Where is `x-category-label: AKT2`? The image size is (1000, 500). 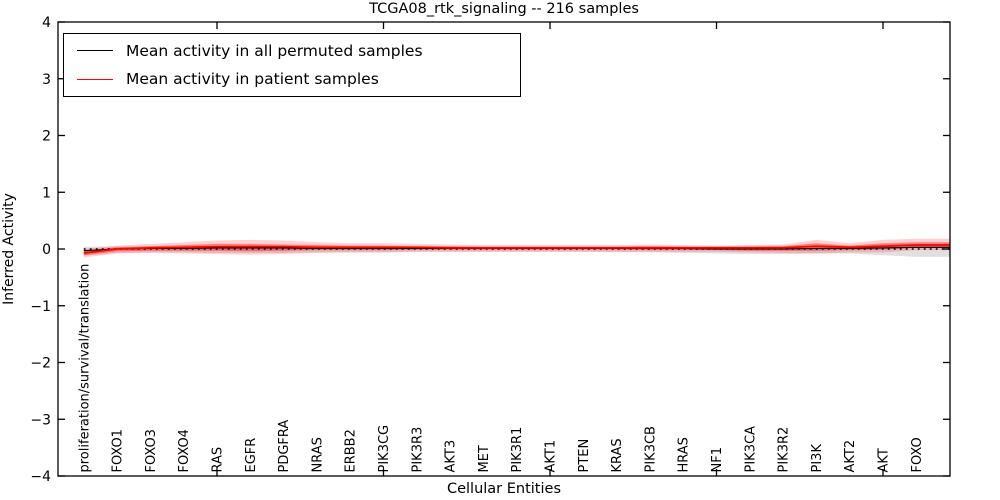 x-category-label: AKT2 is located at coordinates (850, 456).